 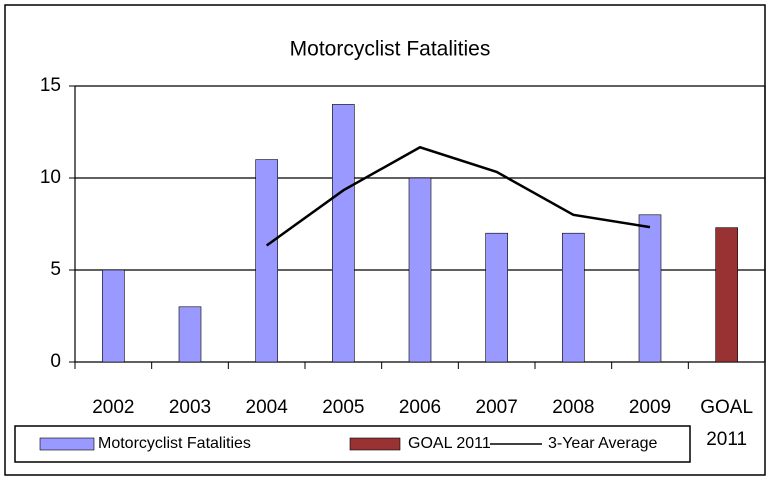 I want to click on legend-label: Motorcyclist Fatalities, so click(x=174, y=443).